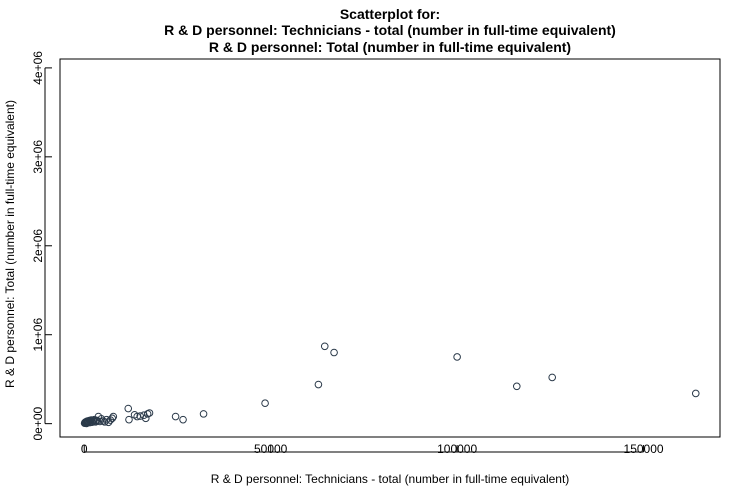 The width and height of the screenshot is (750, 500). What do you see at coordinates (271, 449) in the screenshot?
I see `x-tick-label: 50000` at bounding box center [271, 449].